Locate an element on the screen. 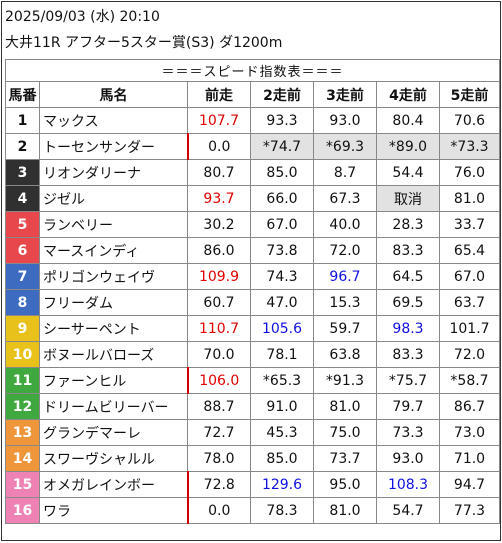  speed-index-cell: 30.2 is located at coordinates (219, 224).